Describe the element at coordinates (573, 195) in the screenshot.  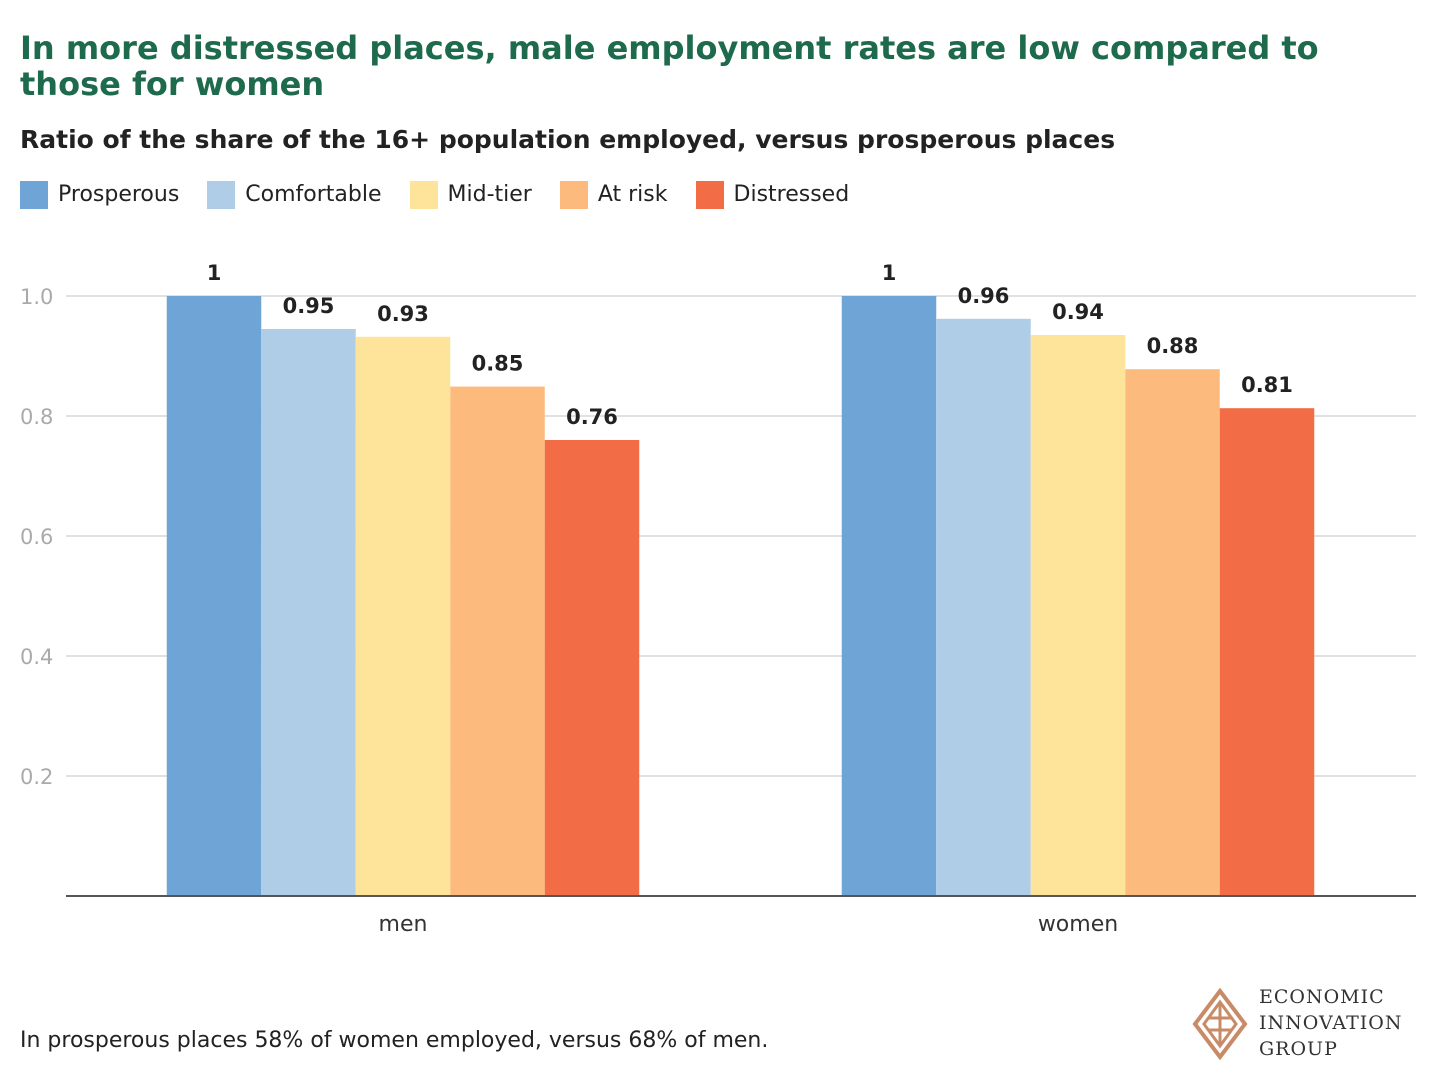
I see `legend-swatch-at-risk` at that location.